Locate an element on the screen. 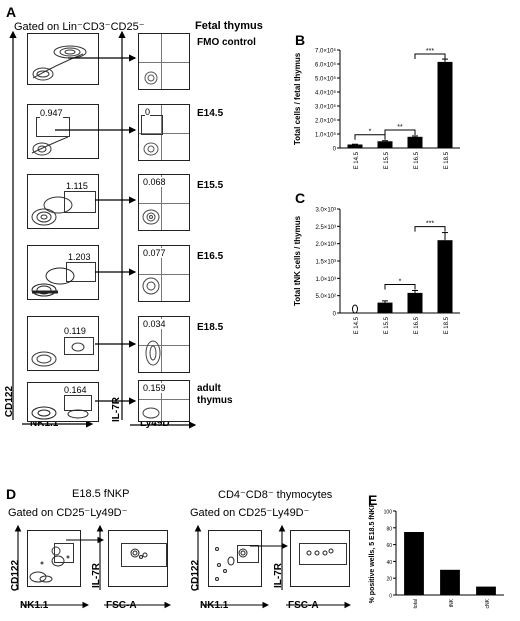  panel-d-y-label-2: IL-7R is located at coordinates (96, 575).